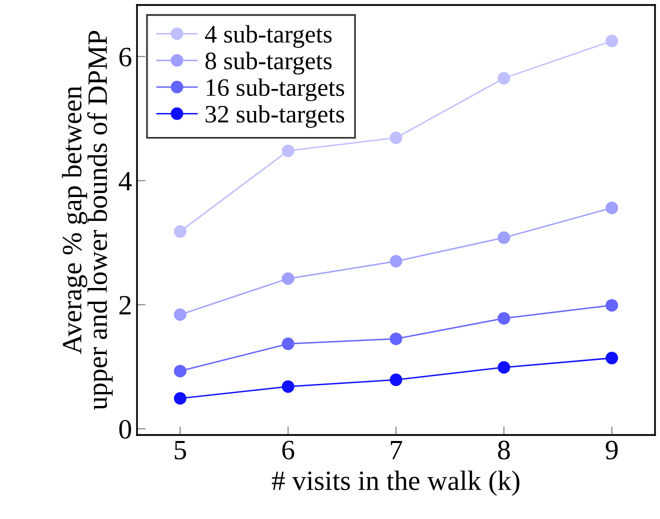  Describe the element at coordinates (396, 483) in the screenshot. I see `x-axis-title: # visits in the walk (k)` at that location.